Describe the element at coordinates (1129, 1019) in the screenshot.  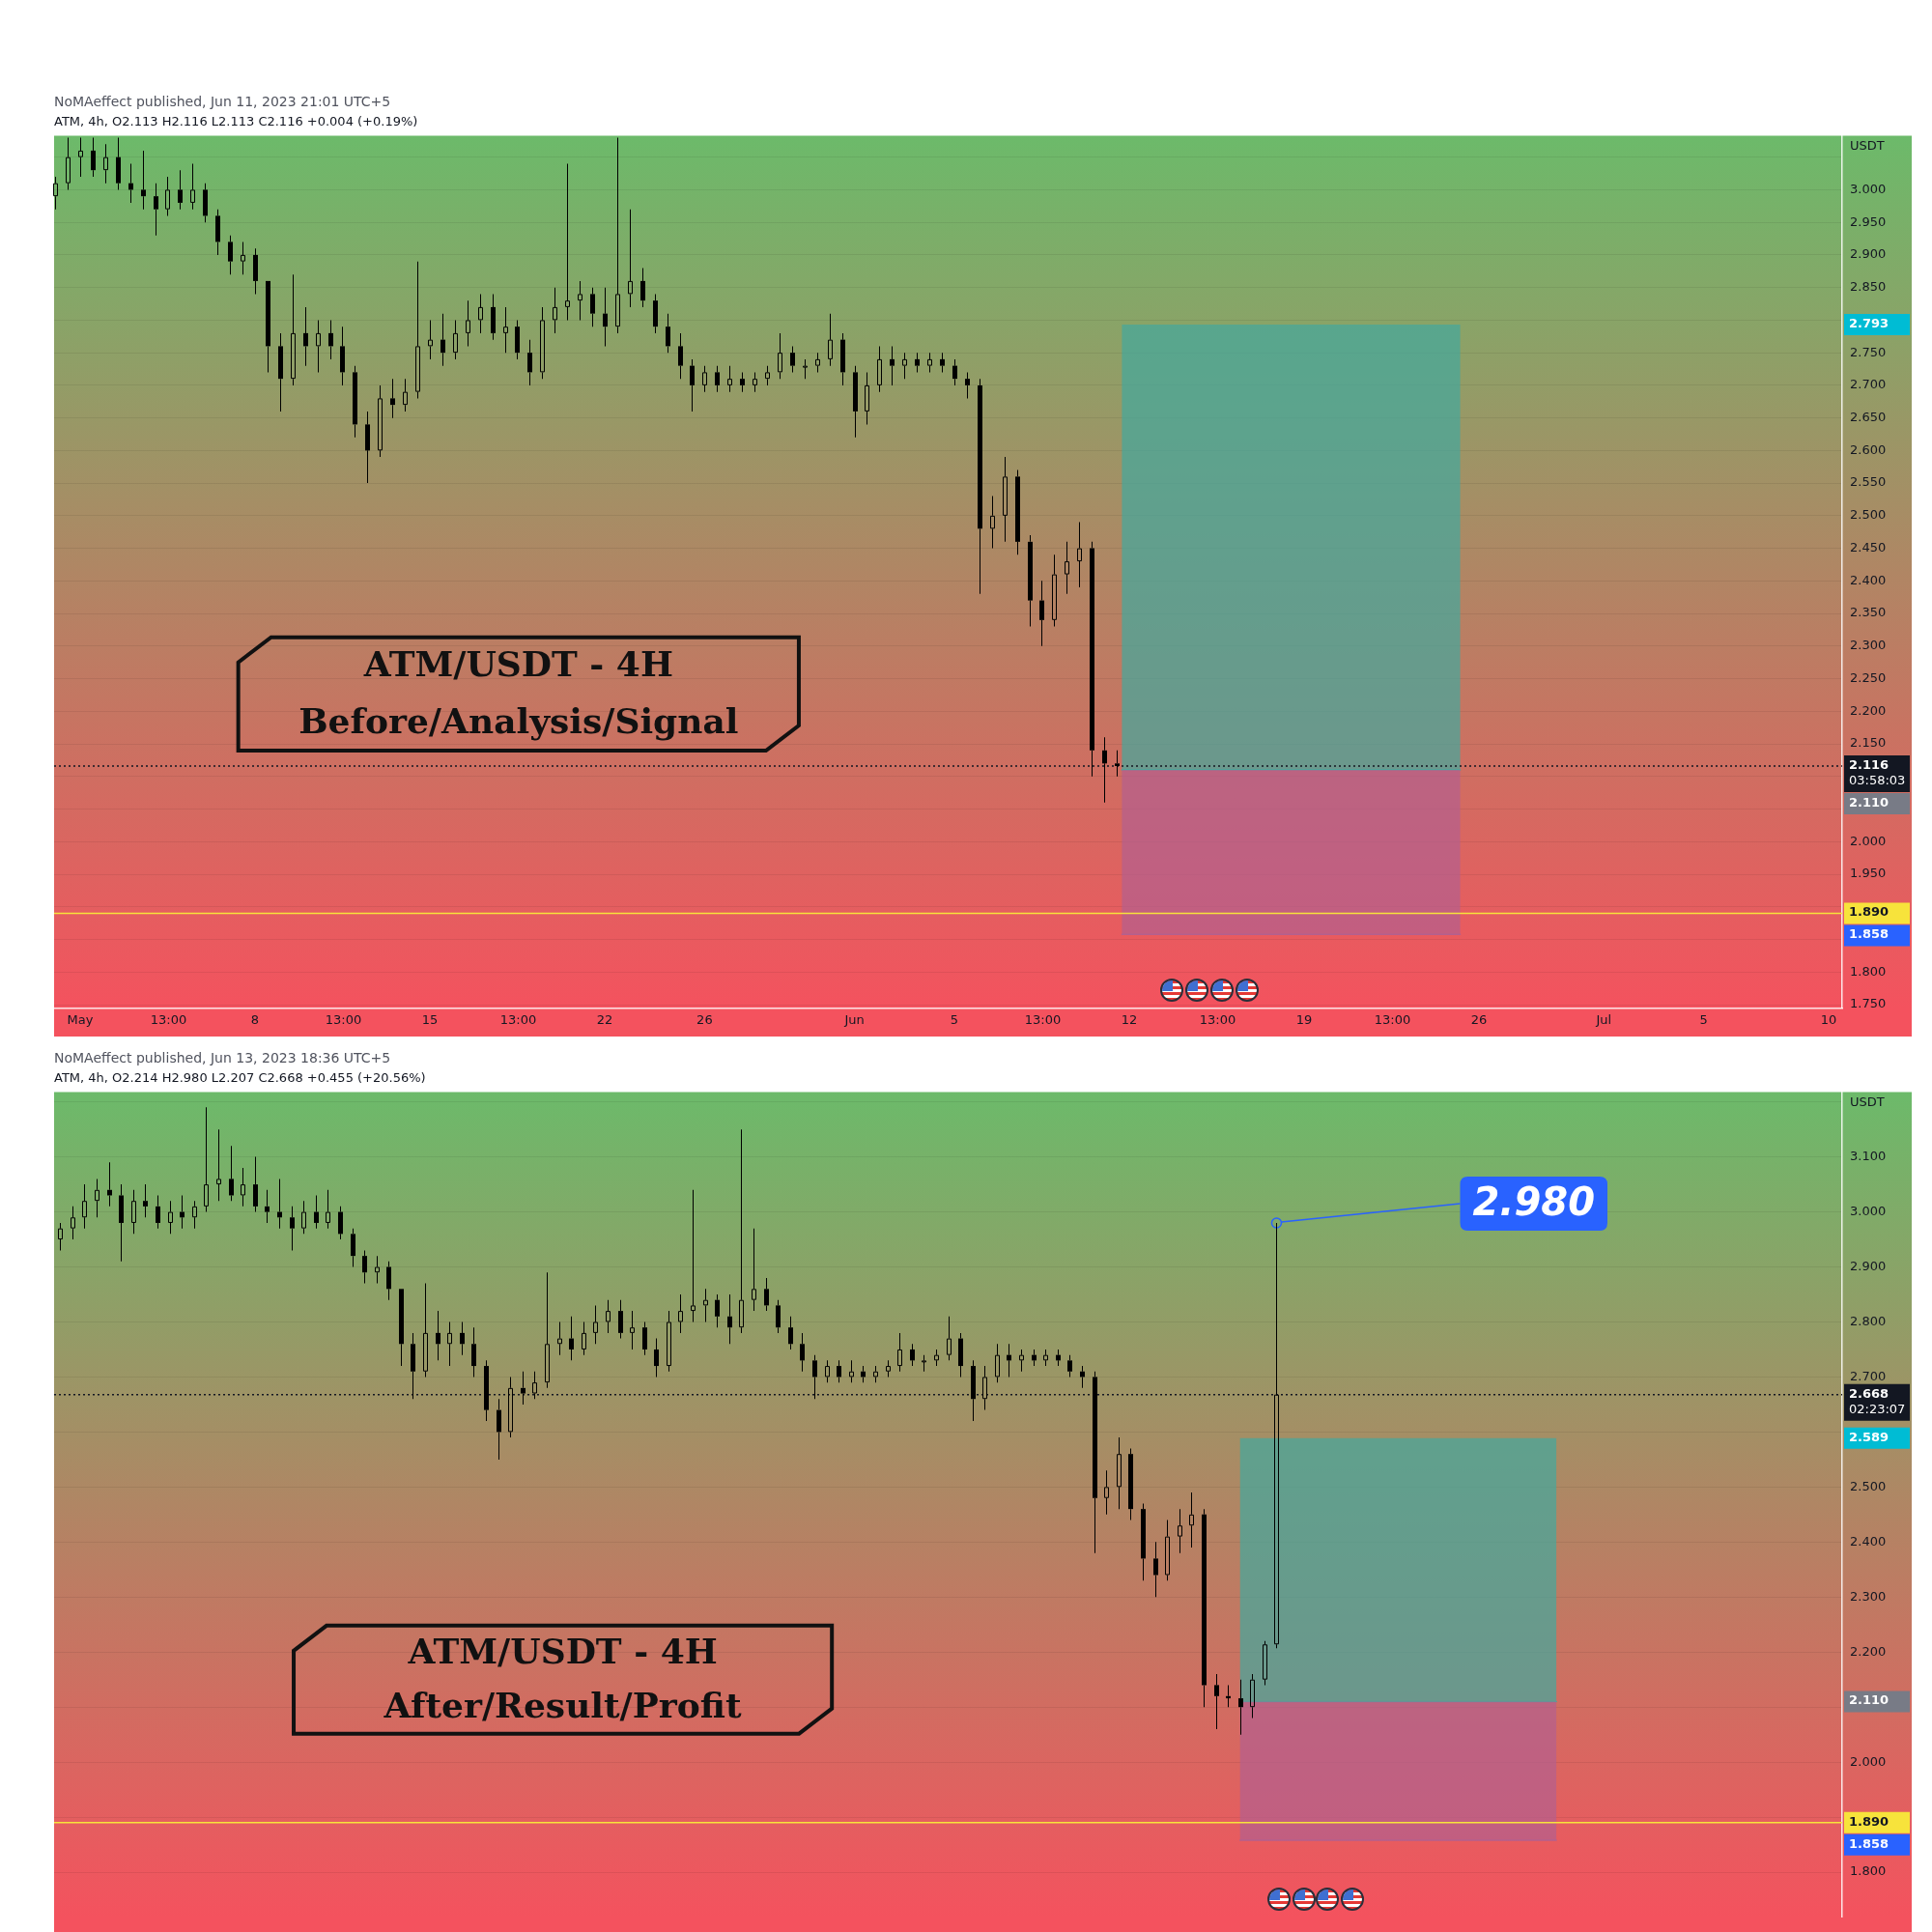
I see `x-tick-label: 12` at that location.